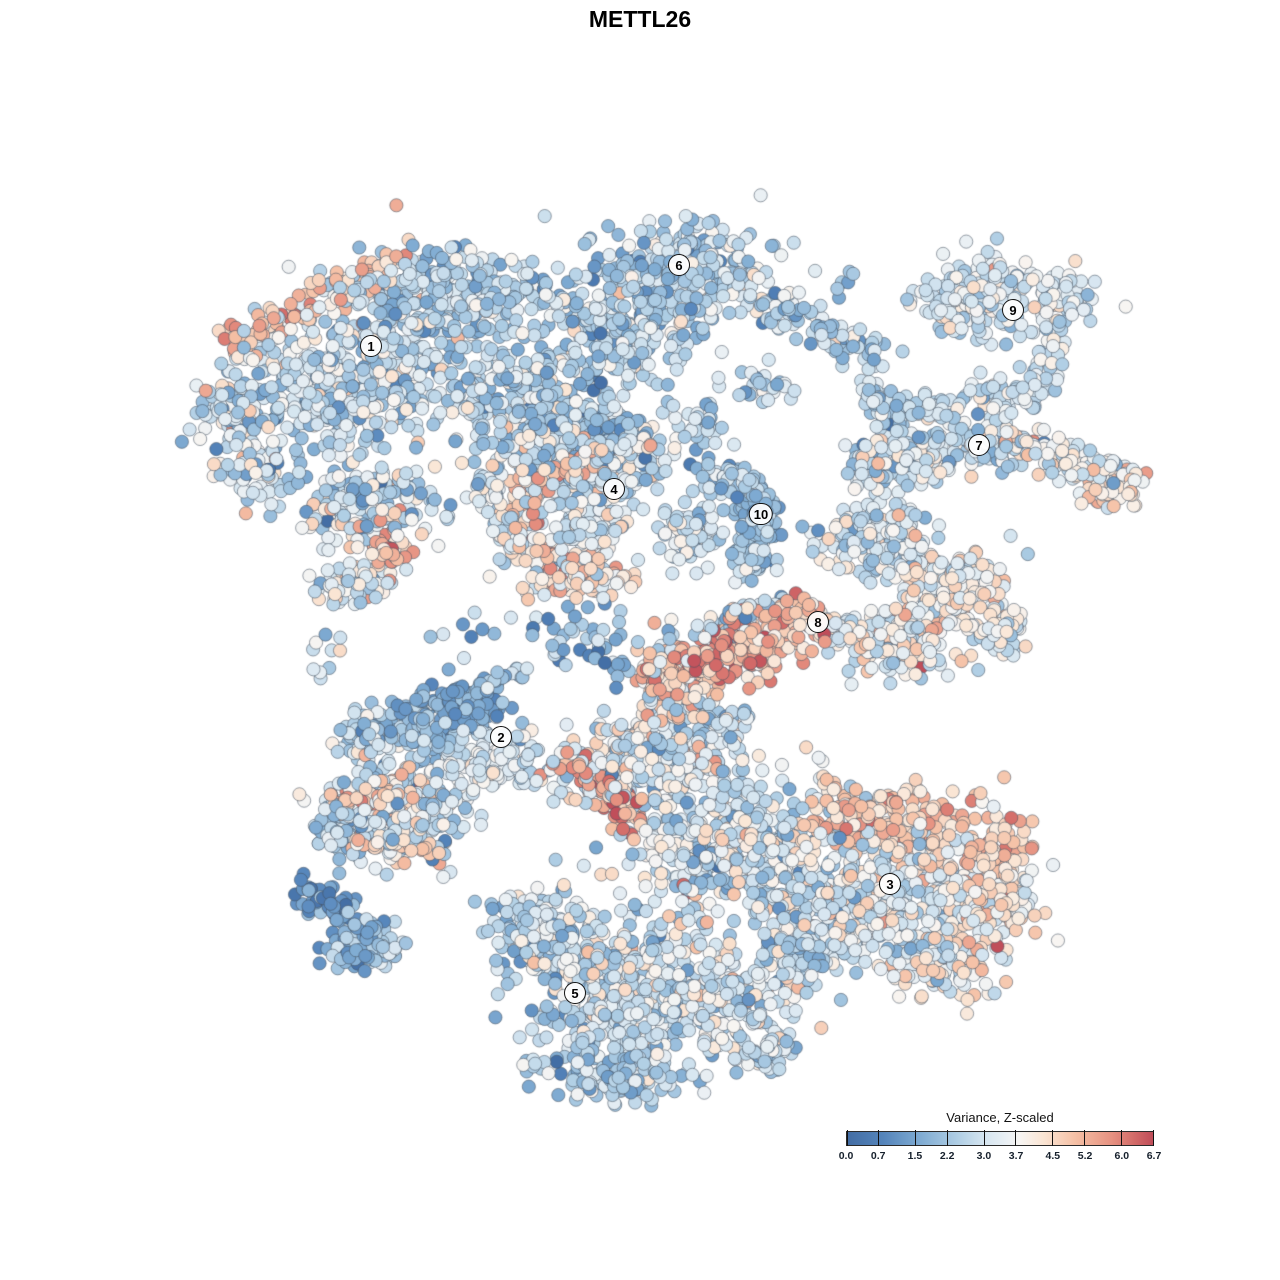 This screenshot has width=1280, height=1280. What do you see at coordinates (1000, 1157) in the screenshot?
I see `colorbar-tick-labels: 0.0 0.7 1.5 2.2 3.0 3.7 4.5 5.2 6.0 6.7` at bounding box center [1000, 1157].